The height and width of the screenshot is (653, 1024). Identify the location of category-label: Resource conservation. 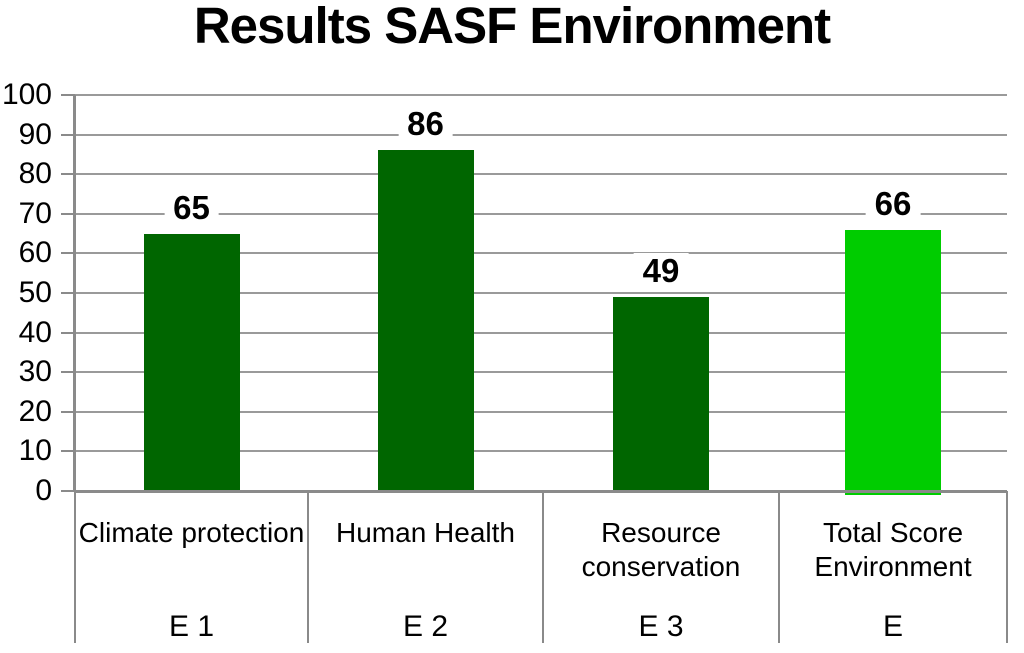
(661, 549).